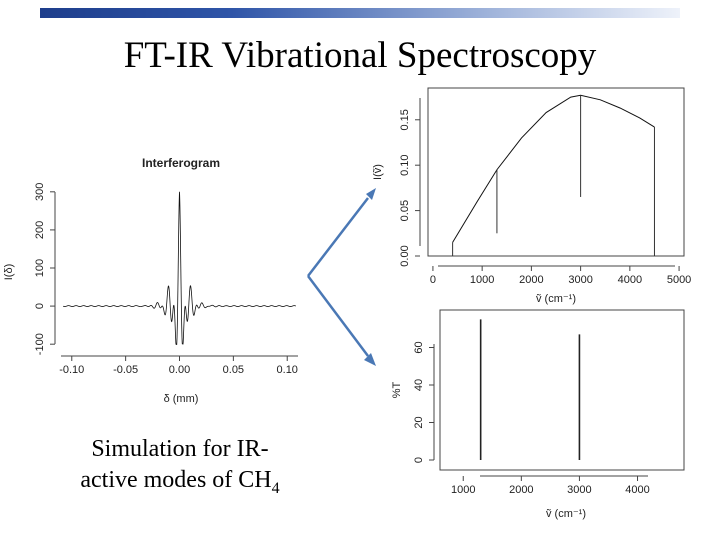  I want to click on x-tick-label: -0.05, so click(125, 370).